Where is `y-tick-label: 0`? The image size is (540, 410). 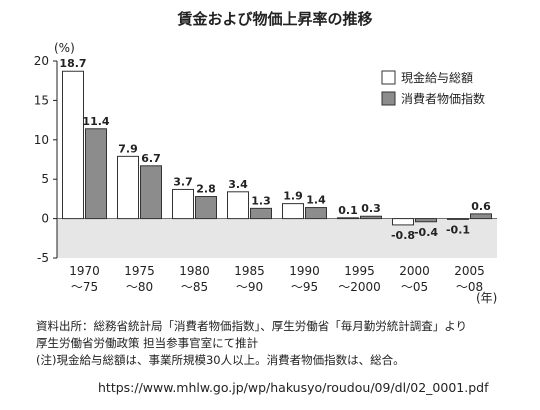 y-tick-label: 0 is located at coordinates (45, 219).